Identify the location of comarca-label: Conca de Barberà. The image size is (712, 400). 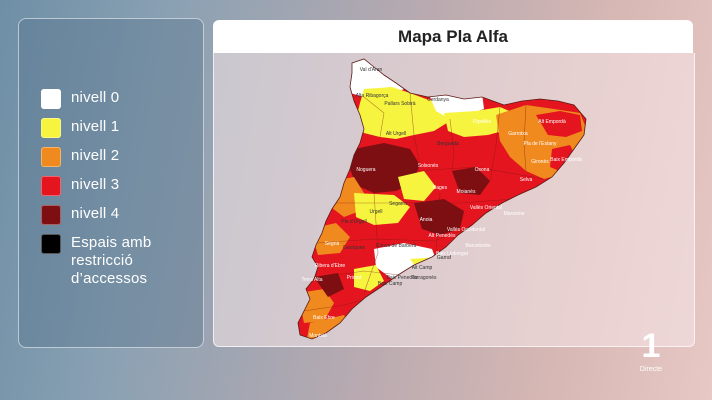
(396, 246).